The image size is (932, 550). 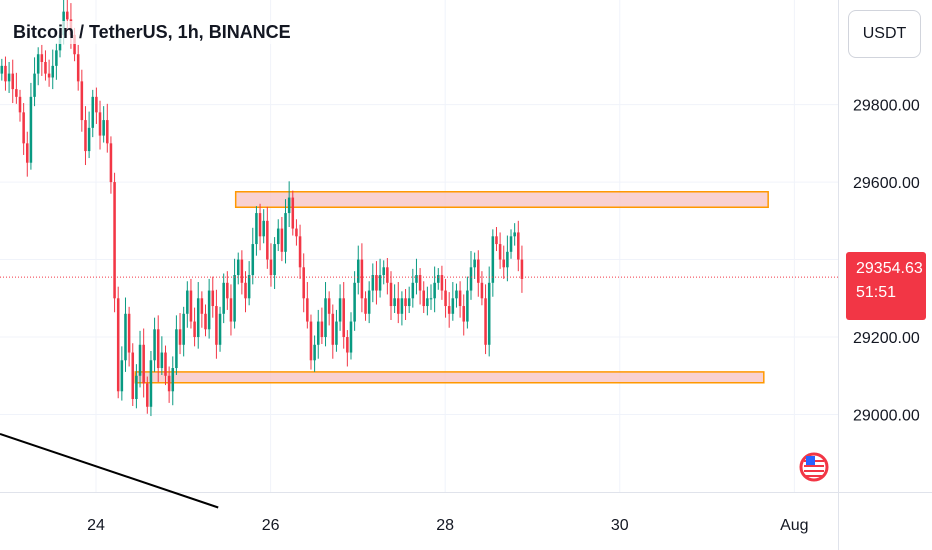 I want to click on x-tick-label: 30, so click(x=620, y=525).